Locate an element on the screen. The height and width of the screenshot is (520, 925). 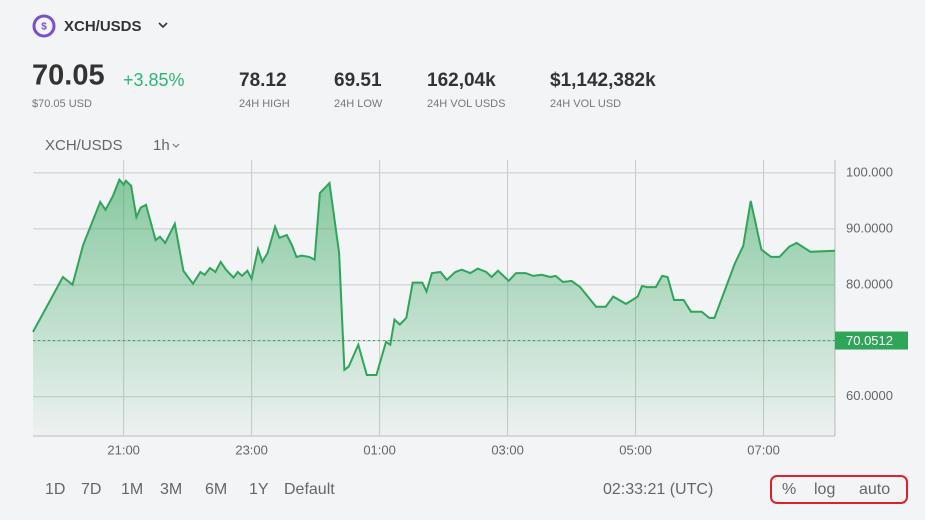
range-button: 1D is located at coordinates (55, 489).